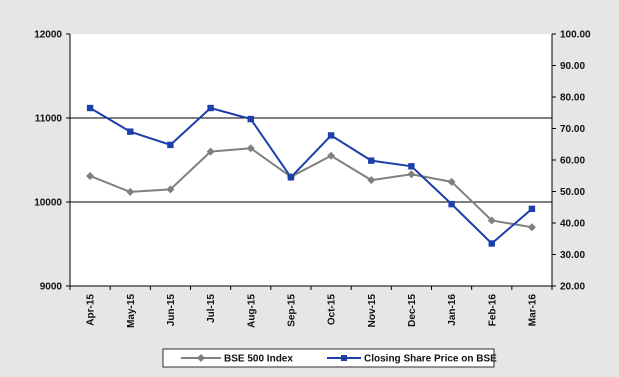 The height and width of the screenshot is (377, 619). Describe the element at coordinates (211, 308) in the screenshot. I see `x-tick-label: Jul-15` at that location.